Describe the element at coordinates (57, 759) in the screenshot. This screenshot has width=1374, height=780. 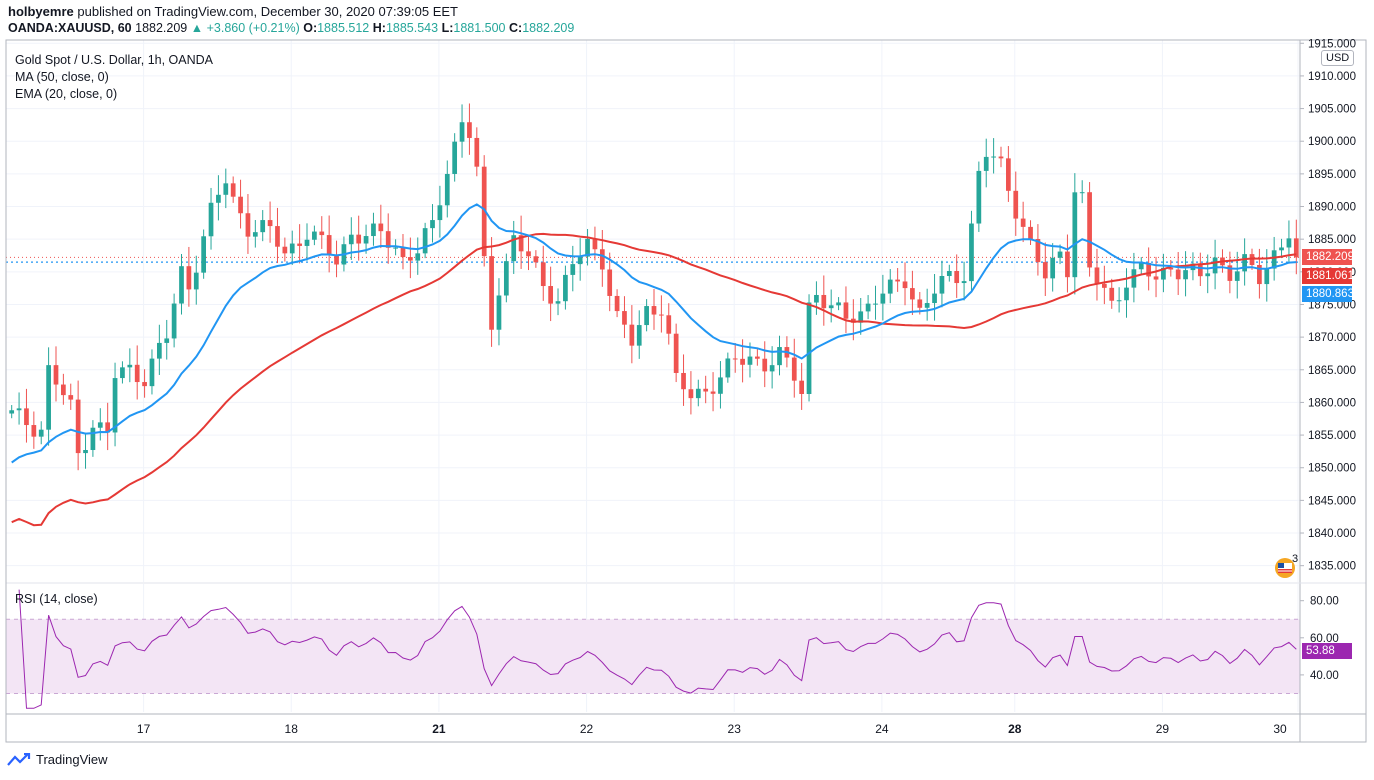
I see `tradingview-logo: TradingView` at that location.